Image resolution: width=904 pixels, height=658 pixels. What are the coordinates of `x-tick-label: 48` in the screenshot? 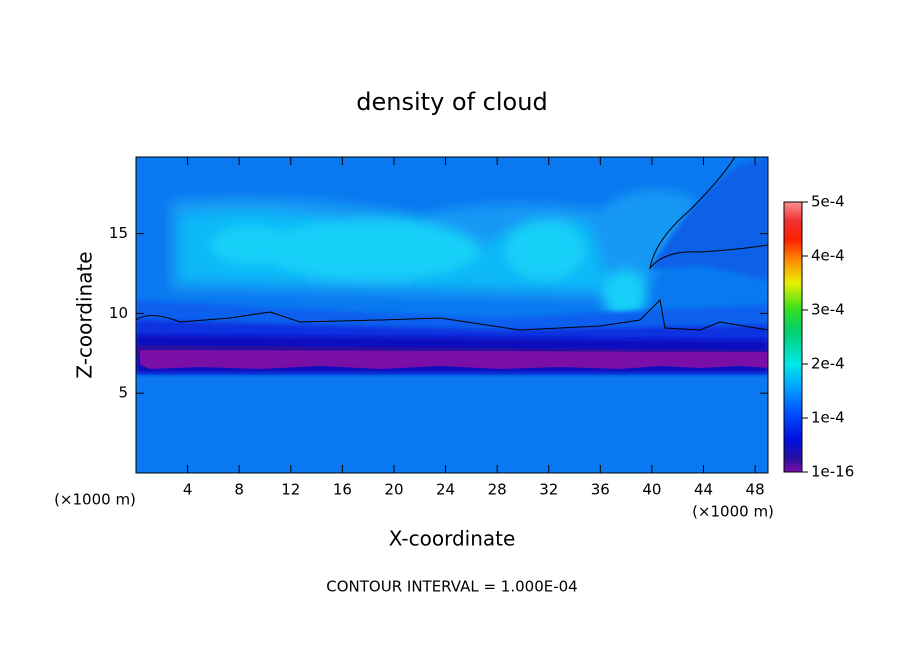 It's located at (755, 490).